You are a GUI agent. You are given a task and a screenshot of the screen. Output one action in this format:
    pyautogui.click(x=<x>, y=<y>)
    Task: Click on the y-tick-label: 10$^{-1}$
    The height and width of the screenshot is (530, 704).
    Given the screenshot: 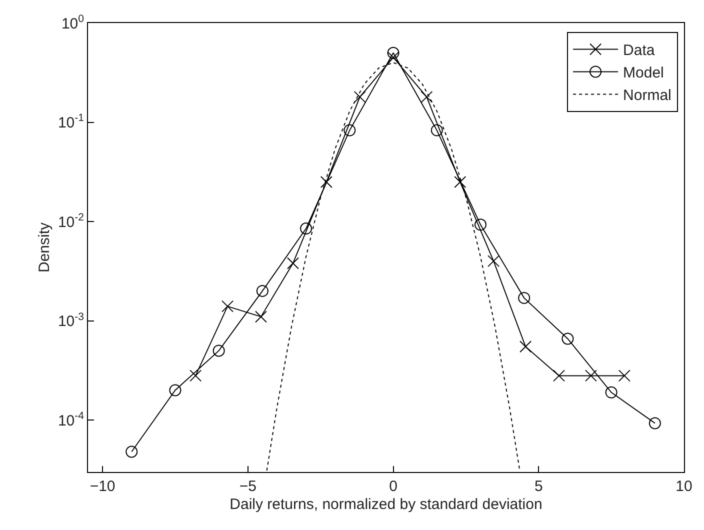 What is the action you would take?
    pyautogui.click(x=71, y=122)
    